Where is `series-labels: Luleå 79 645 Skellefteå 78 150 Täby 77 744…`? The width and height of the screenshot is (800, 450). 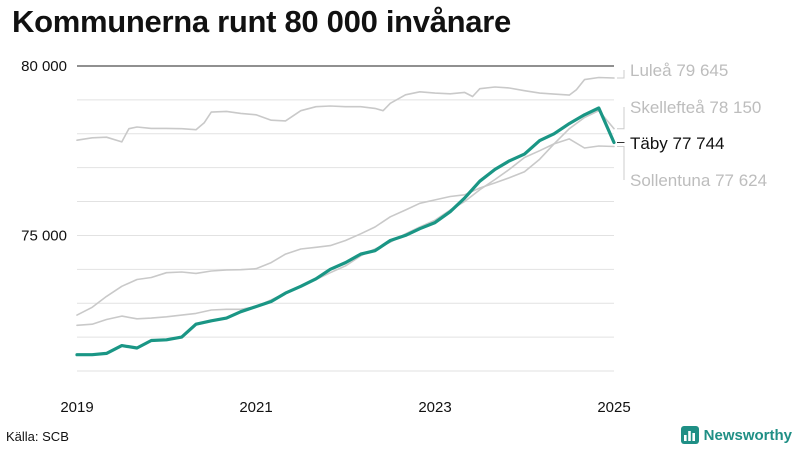
series-labels: Luleå 79 645 Skellefteå 78 150 Täby 77 744… is located at coordinates (692, 125).